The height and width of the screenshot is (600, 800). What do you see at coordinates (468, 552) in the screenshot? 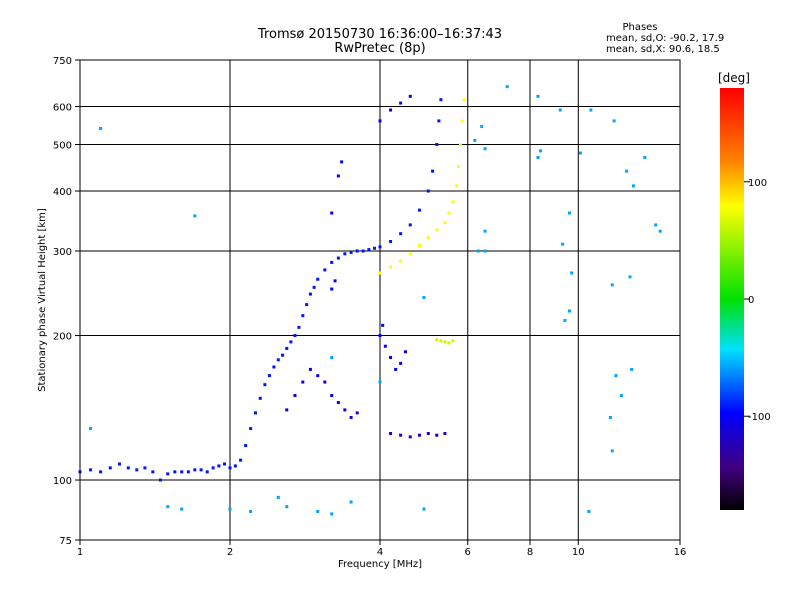
I see `x-tick-label: 6` at bounding box center [468, 552].